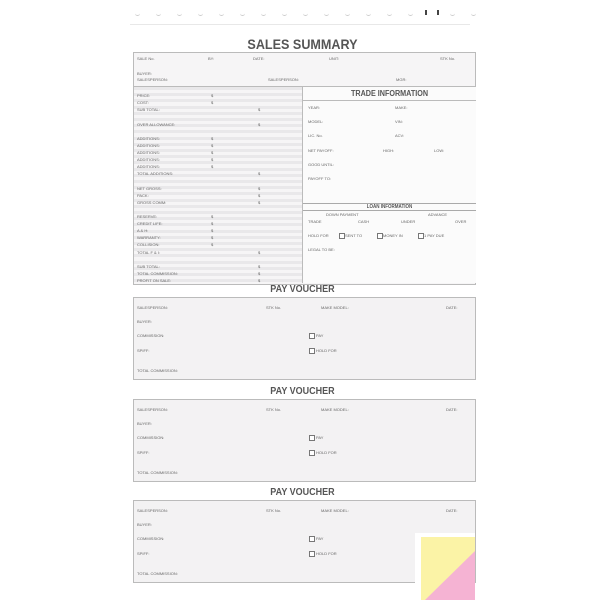 The height and width of the screenshot is (605, 600). Describe the element at coordinates (144, 95) in the screenshot. I see `sales-row-label: PRICE:` at that location.